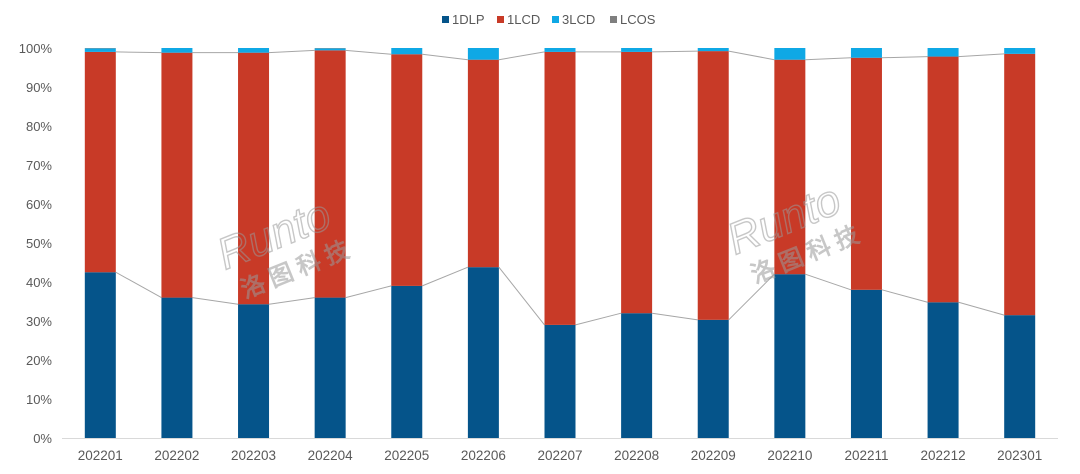 This screenshot has height=474, width=1080. Describe the element at coordinates (39, 204) in the screenshot. I see `y-tick-label: 60%` at that location.